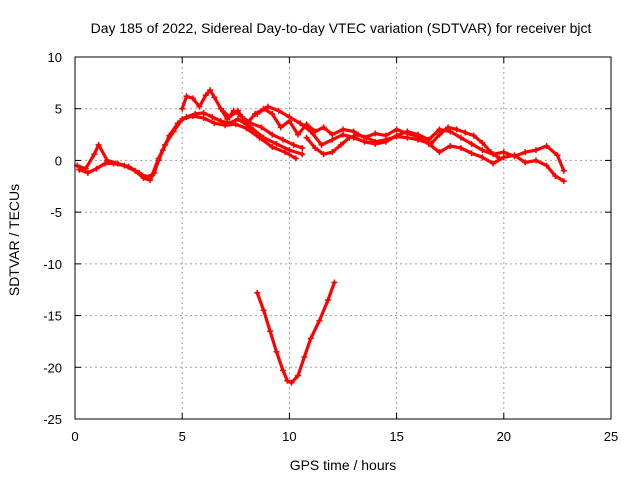 This screenshot has width=640, height=480. I want to click on y-tick-label: -5, so click(56, 212).